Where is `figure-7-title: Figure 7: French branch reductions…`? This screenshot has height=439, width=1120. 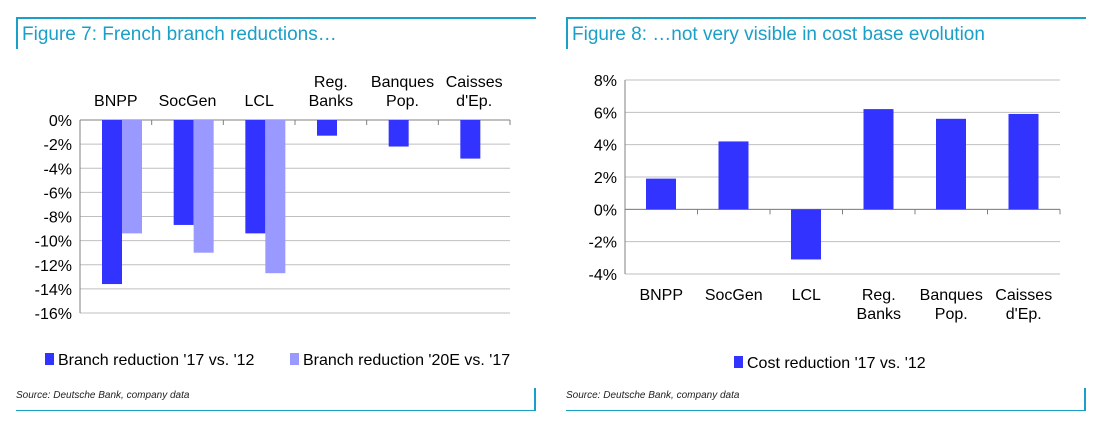
figure-7-title: Figure 7: French branch reductions… is located at coordinates (179, 35).